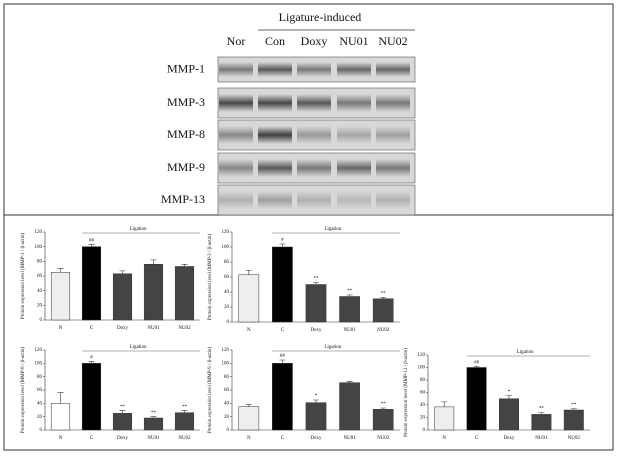 The image size is (617, 459). What do you see at coordinates (509, 438) in the screenshot?
I see `x-tick-label: Doxy` at bounding box center [509, 438].